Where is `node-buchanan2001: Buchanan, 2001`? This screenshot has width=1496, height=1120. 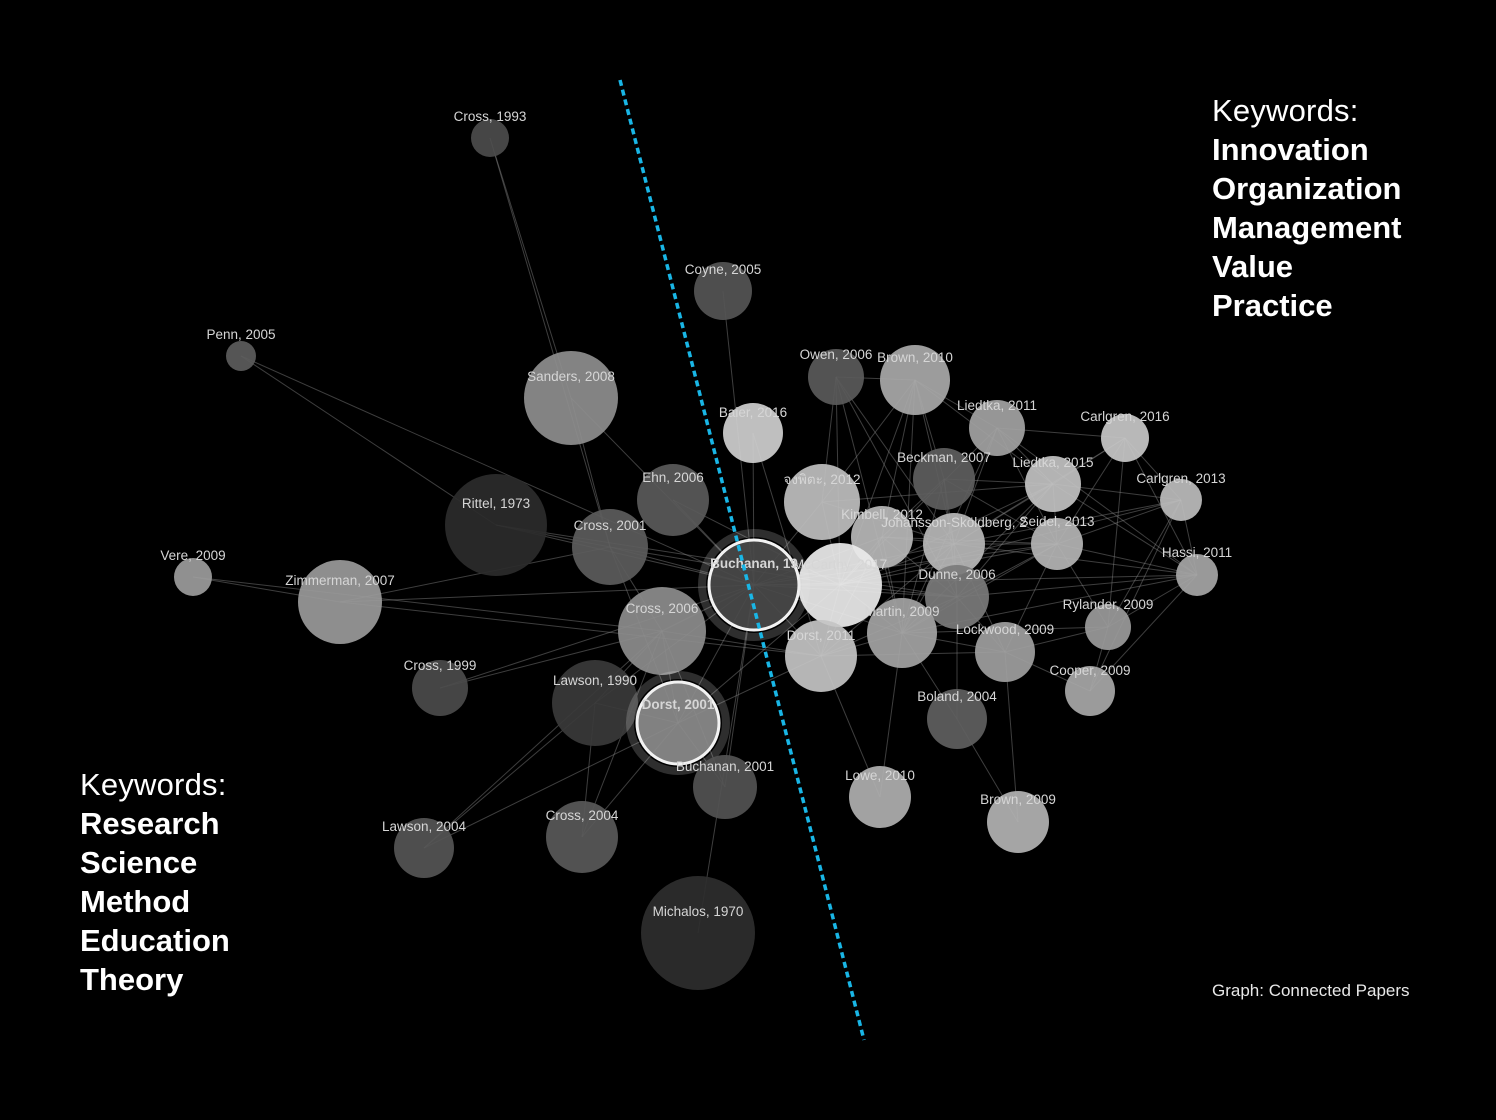
node-buchanan2001: Buchanan, 2001 is located at coordinates (725, 787).